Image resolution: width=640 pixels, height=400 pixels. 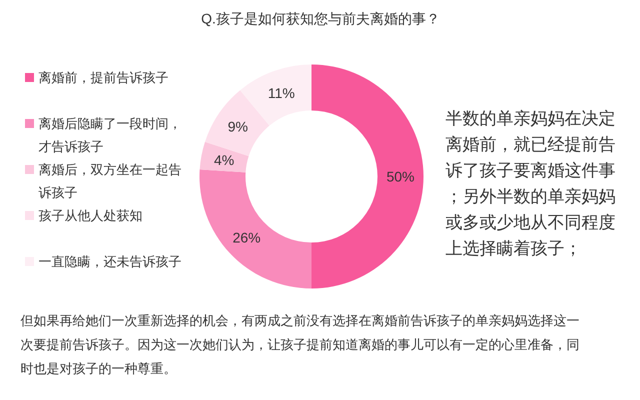 I want to click on text: 半数的单亲妈妈在决定离婚前，就已经提前告诉了孩子要离婚这件事；另外半数的单亲妈妈或多或少地从不同程度上选择瞒着孩子；, so click(x=531, y=183).